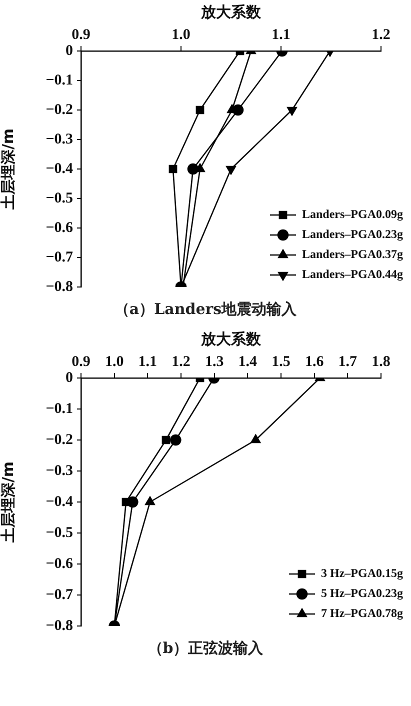 This screenshot has width=411, height=706. Describe the element at coordinates (314, 362) in the screenshot. I see `x-tick-label: 1.6` at that location.